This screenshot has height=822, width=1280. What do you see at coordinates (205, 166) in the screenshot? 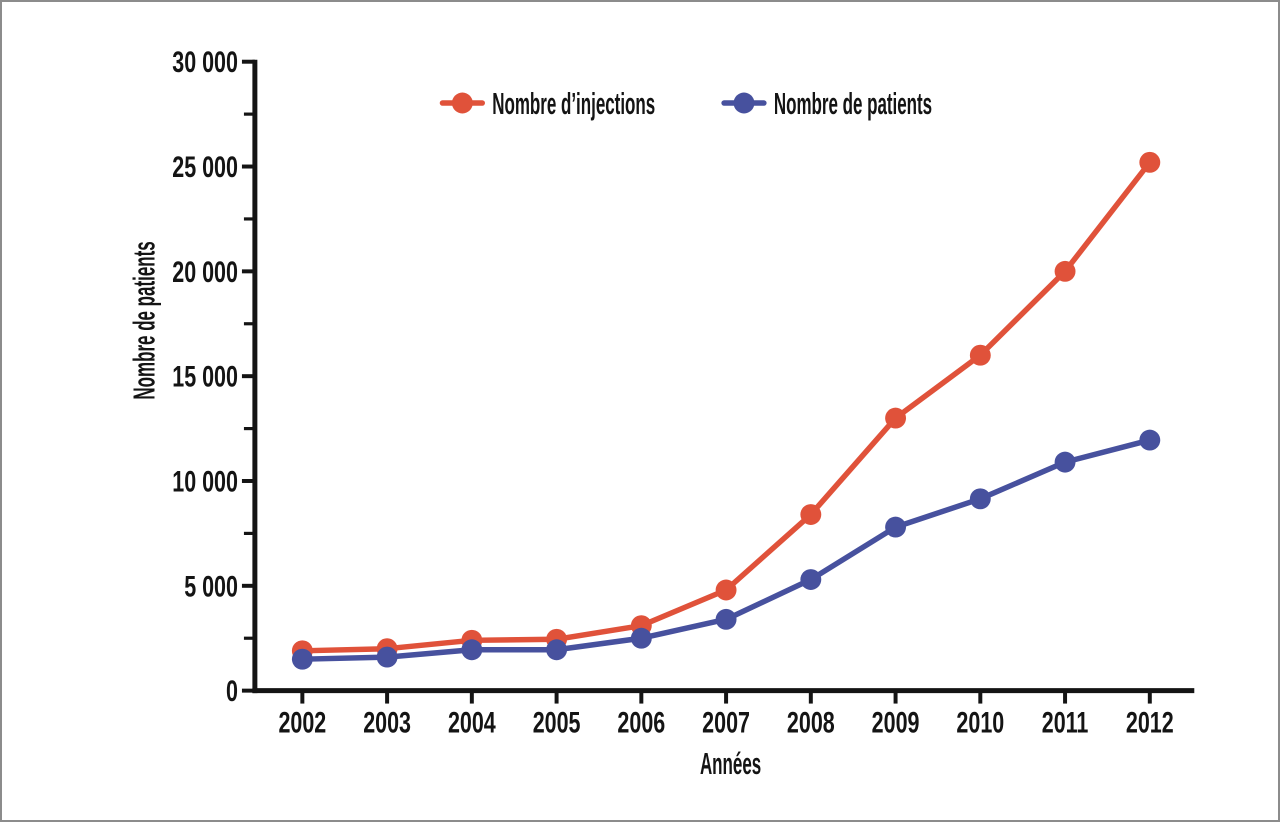
I see `y-tick-label: 25 000` at bounding box center [205, 166].